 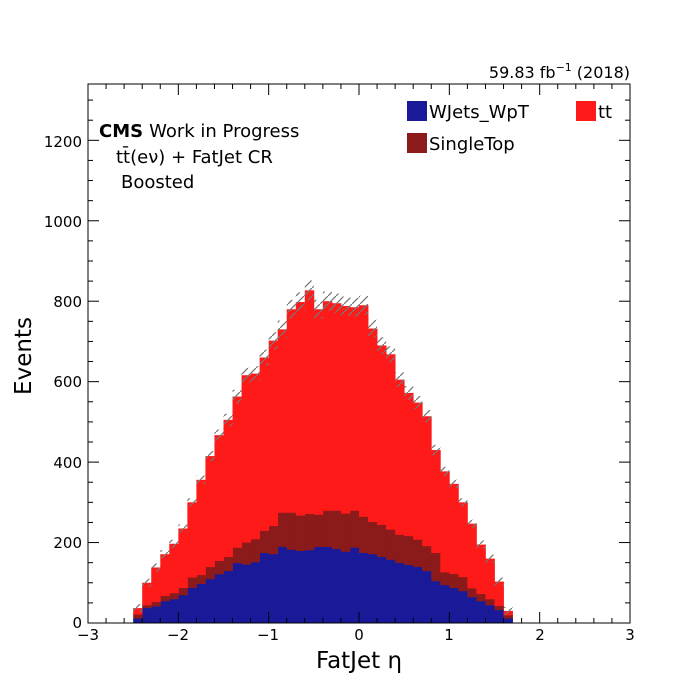 I want to click on x-tick-label: −2, so click(x=178, y=635).